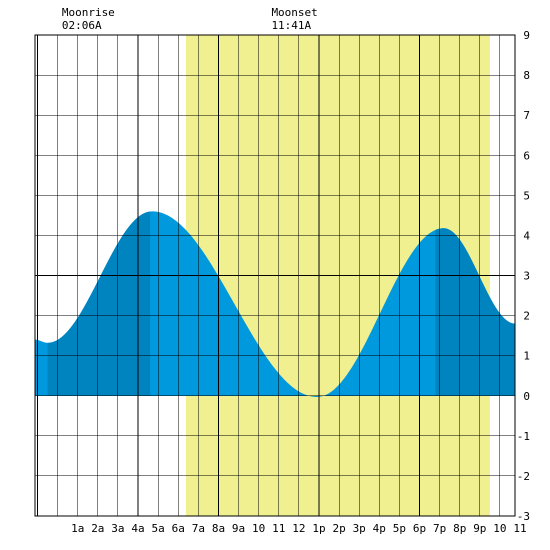  Describe the element at coordinates (379, 528) in the screenshot. I see `x-tick-label: 4p` at that location.